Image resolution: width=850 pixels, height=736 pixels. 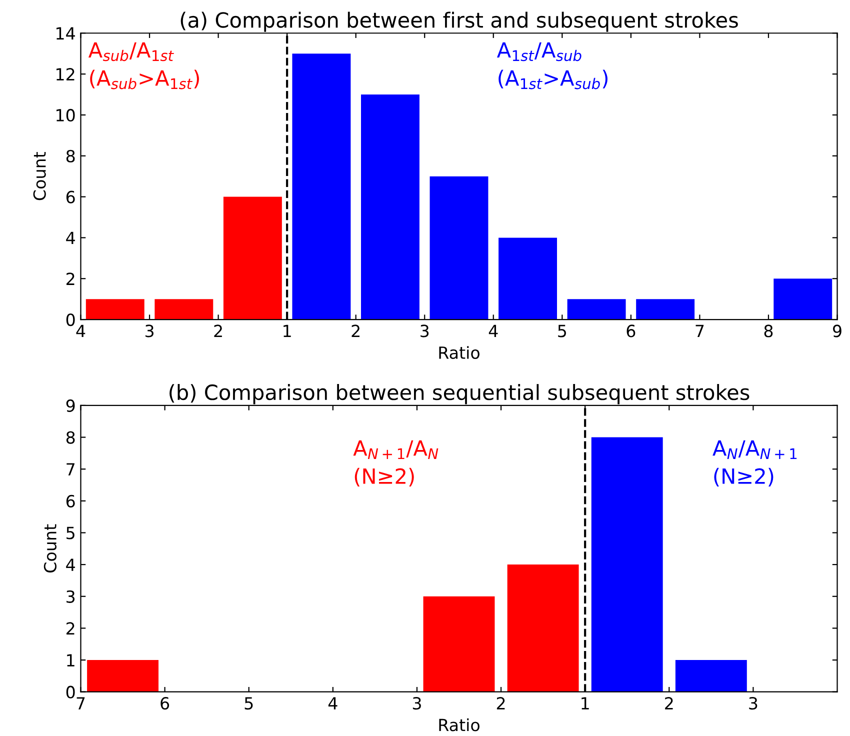 What do you see at coordinates (70, 660) in the screenshot?
I see `y-tick-label: 1` at bounding box center [70, 660].